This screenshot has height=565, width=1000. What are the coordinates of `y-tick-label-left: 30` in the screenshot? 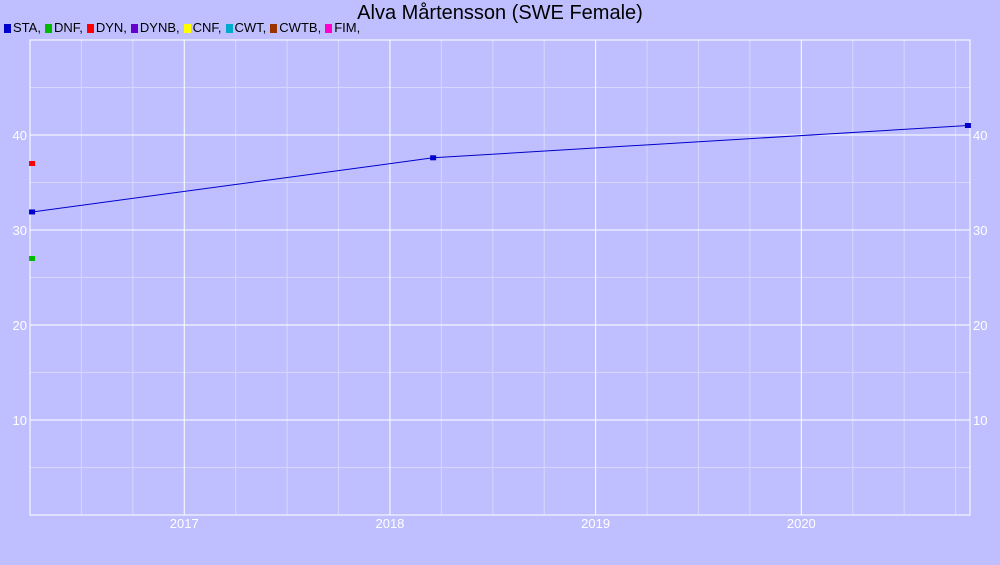 It's located at (20, 230).